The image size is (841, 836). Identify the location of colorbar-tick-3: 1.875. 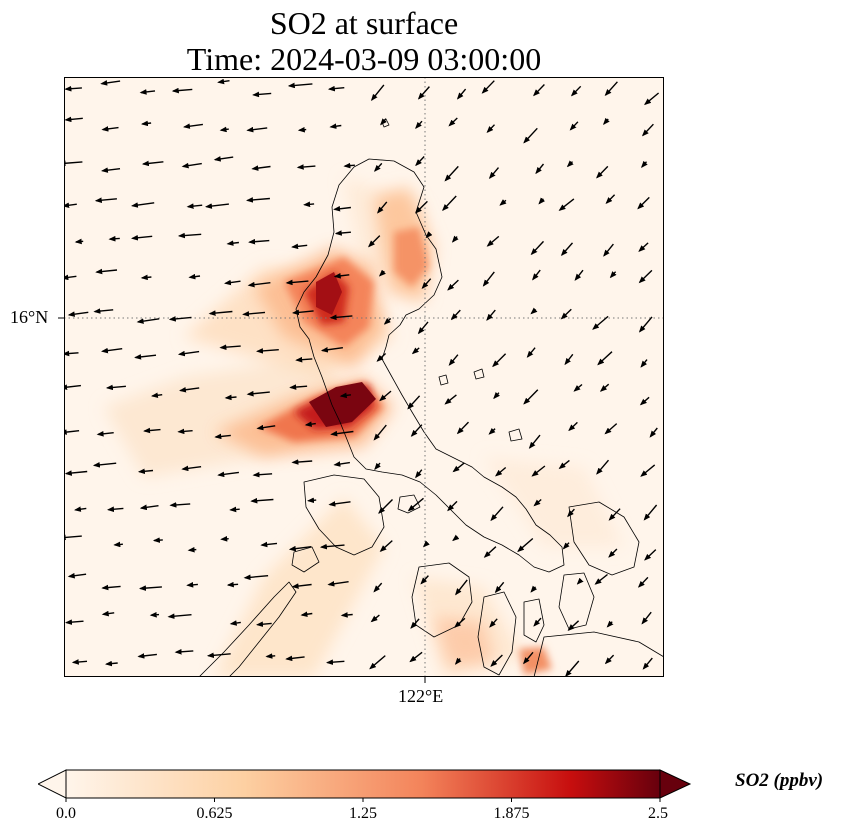
(511, 813).